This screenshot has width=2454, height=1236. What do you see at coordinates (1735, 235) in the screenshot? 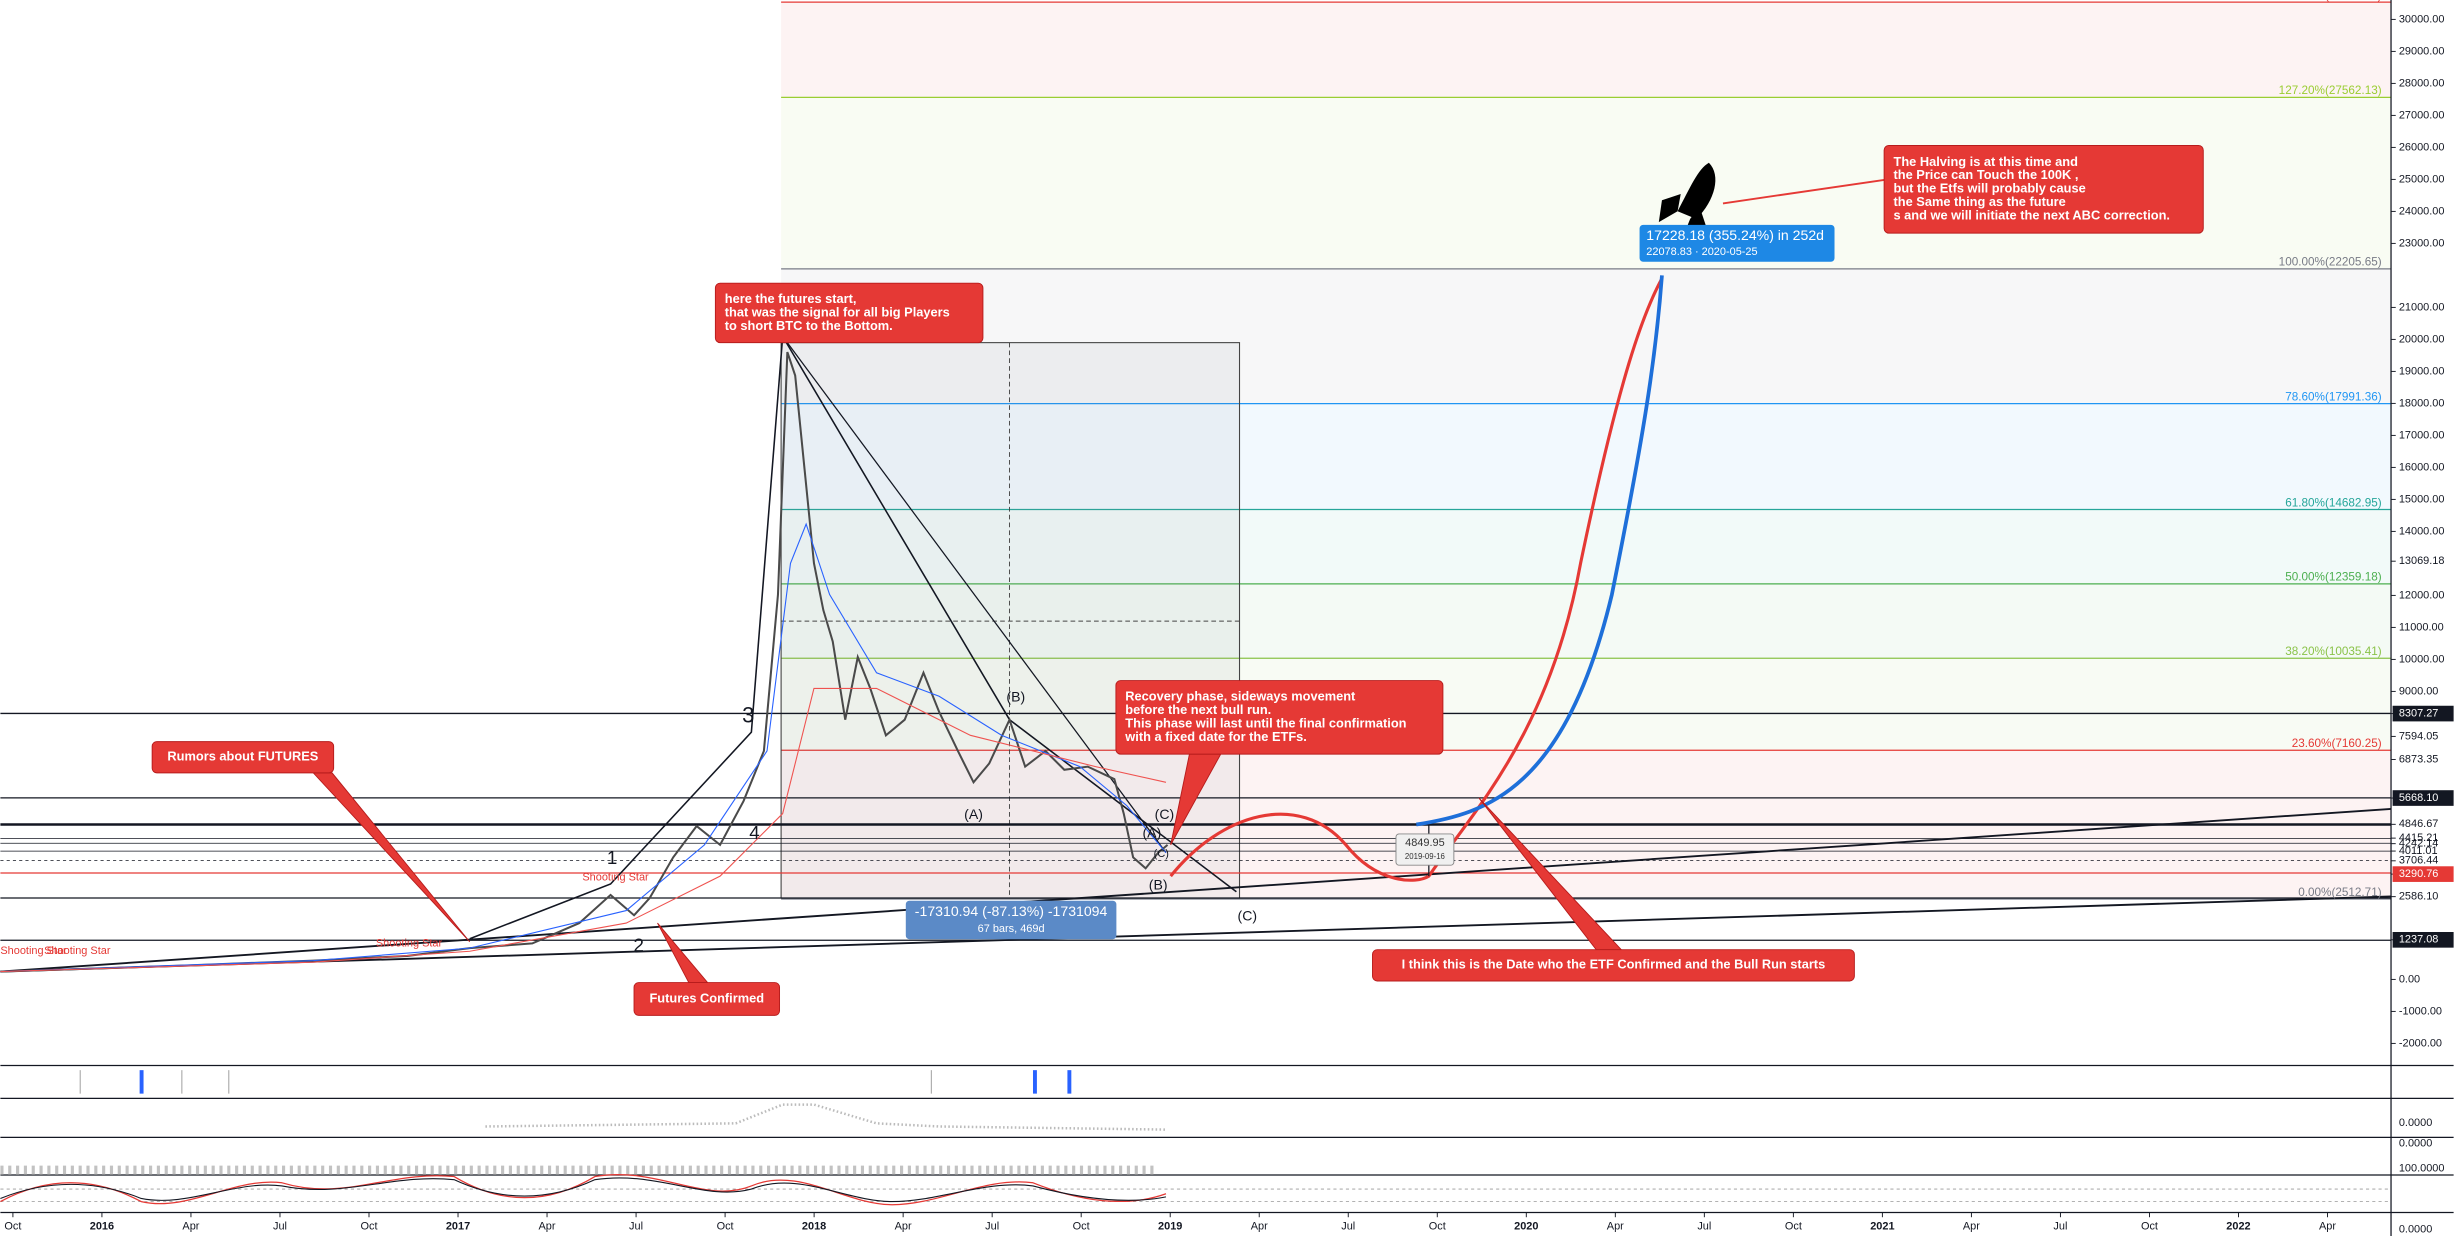
I see `measure-text: 17228.18 (355.24%) in 252d` at bounding box center [1735, 235].